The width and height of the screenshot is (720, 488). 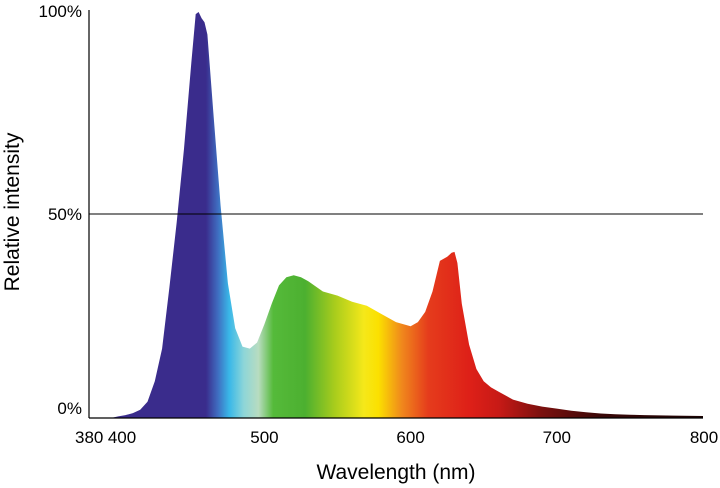 I want to click on x-tick-labels: 380 400 500 600 700 800, so click(x=396, y=437).